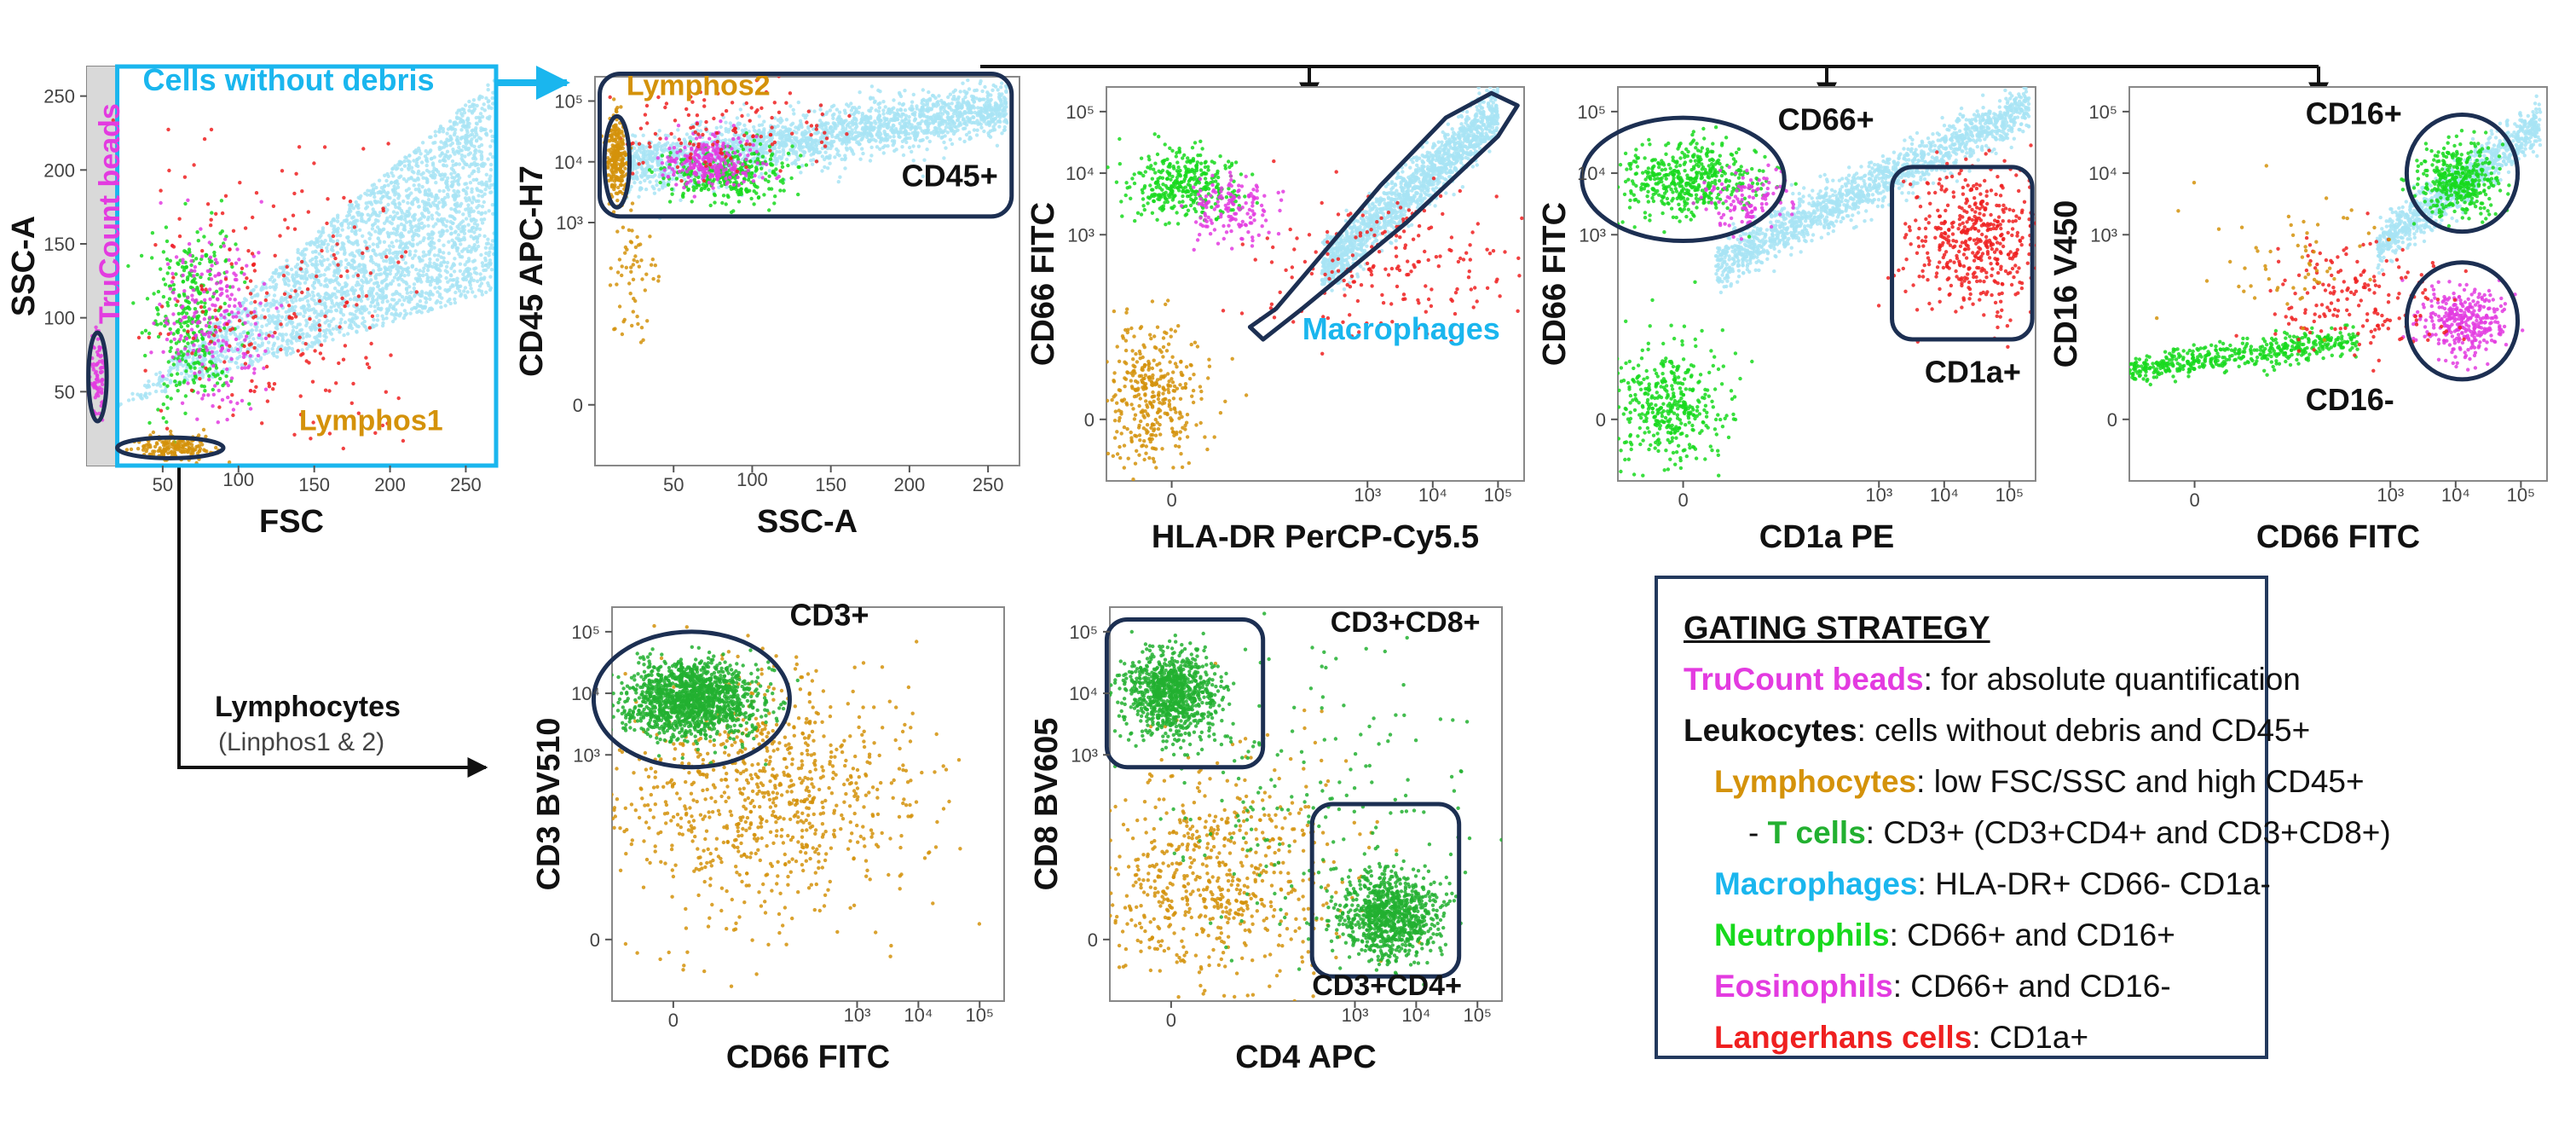  What do you see at coordinates (1477, 1015) in the screenshot?
I see `p7-xtick-label: 10⁵` at bounding box center [1477, 1015].